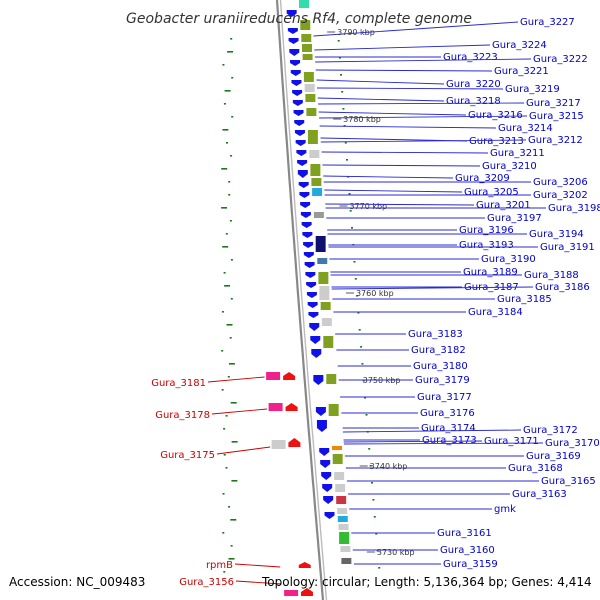  I want to click on gene-label-forward: Gura_3210, so click(509, 166).